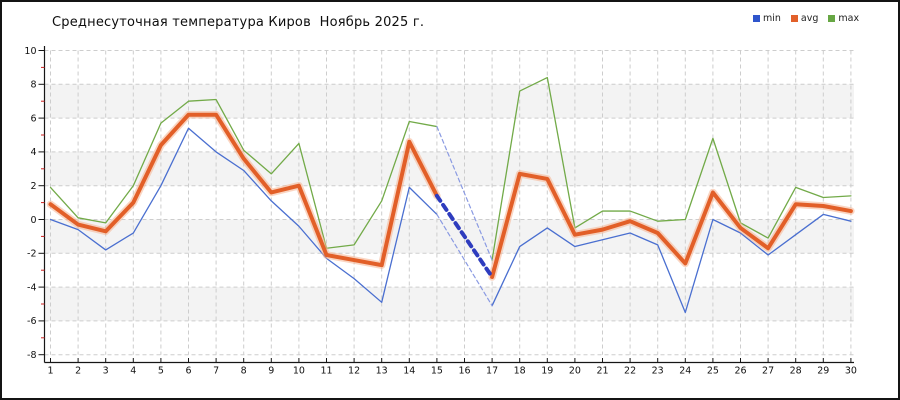 The image size is (900, 400). I want to click on svg-text: 21, so click(602, 371).